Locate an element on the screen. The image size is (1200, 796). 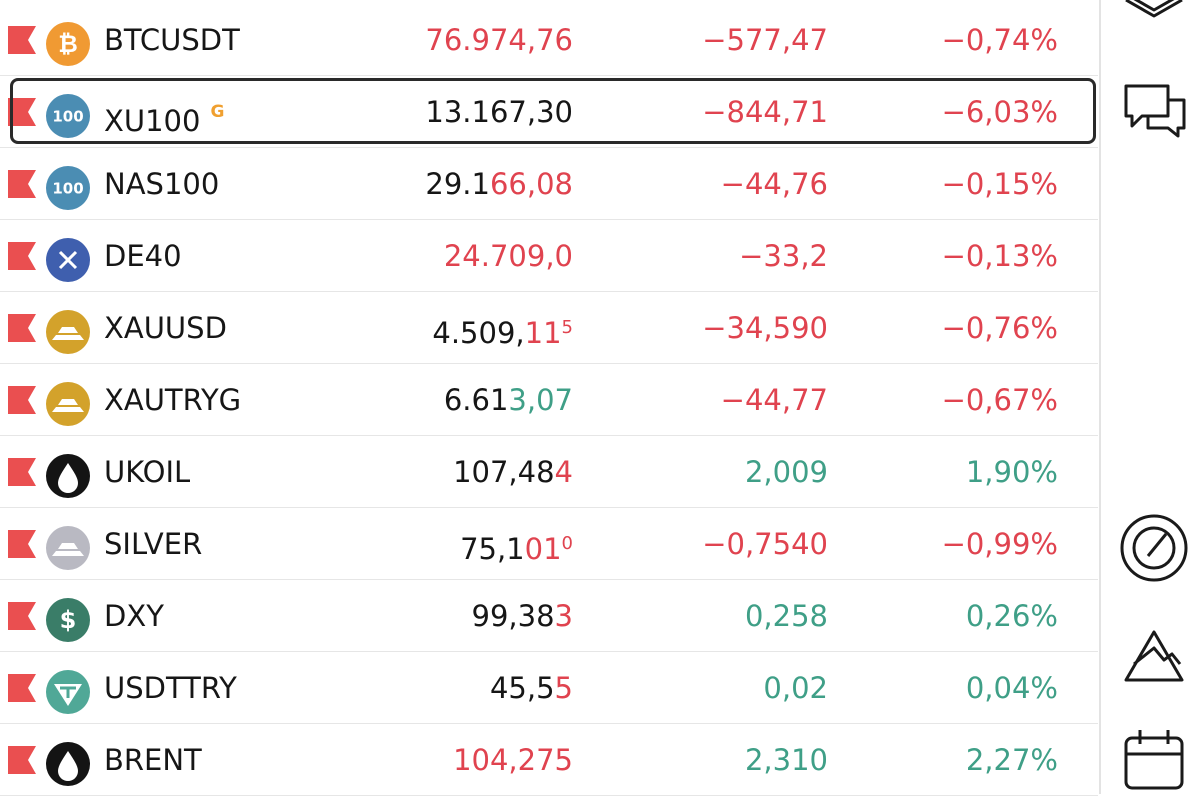
watchlist-row: SILVER 75,1010 −0,7540 −0,99% is located at coordinates (549, 544).